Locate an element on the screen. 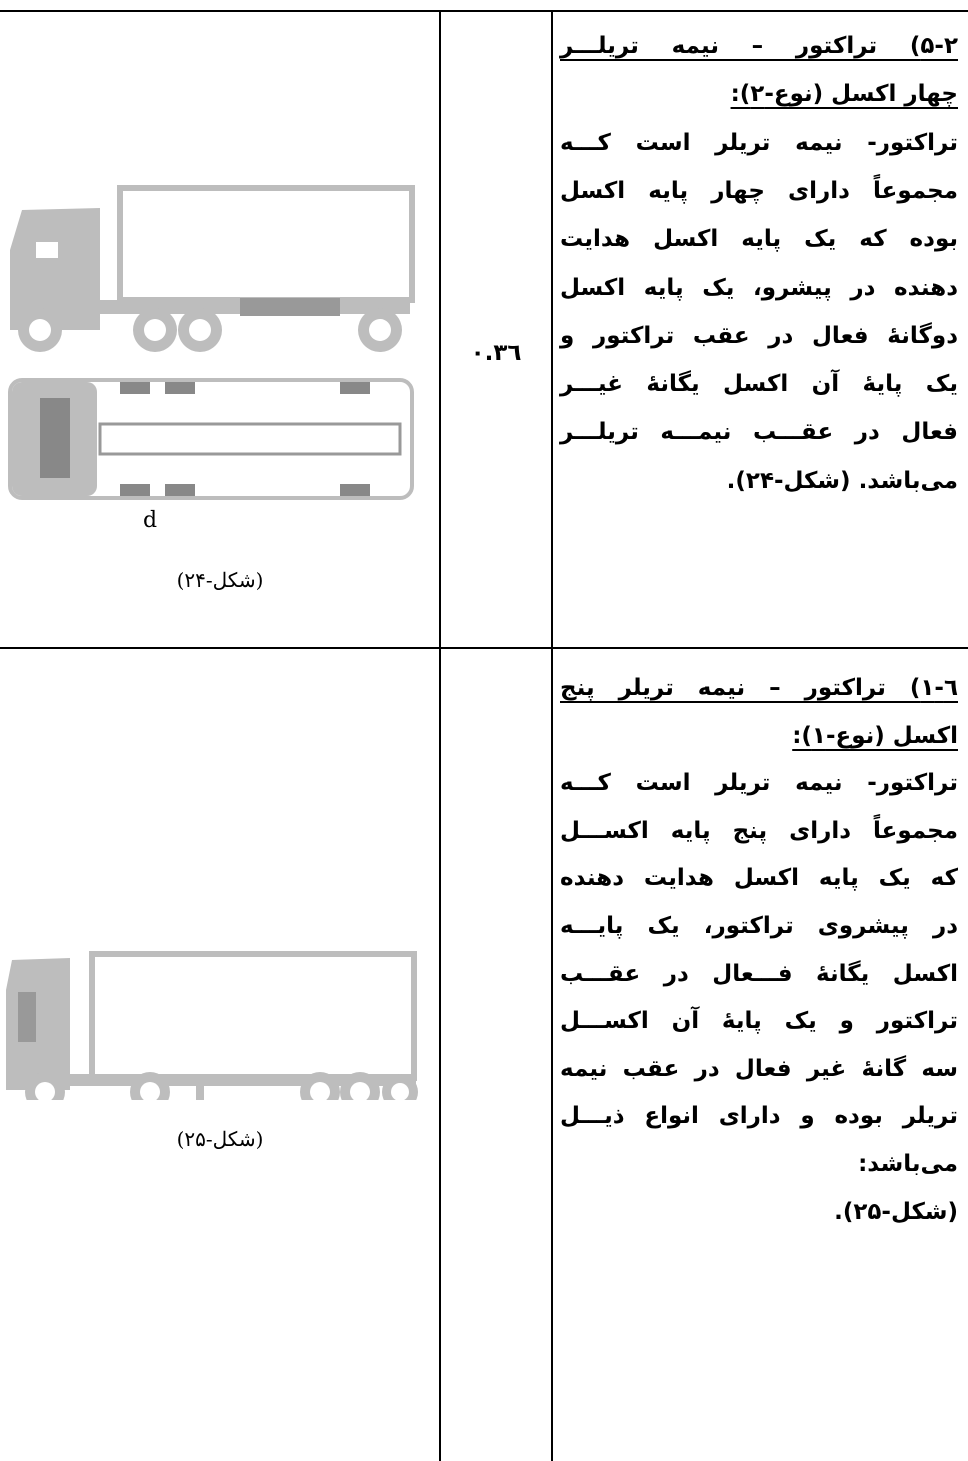 Image resolution: width=968 pixels, height=1461 pixels. heading-line: ۵-۲) تراکتور – نیمه تریلـــر is located at coordinates (759, 46).